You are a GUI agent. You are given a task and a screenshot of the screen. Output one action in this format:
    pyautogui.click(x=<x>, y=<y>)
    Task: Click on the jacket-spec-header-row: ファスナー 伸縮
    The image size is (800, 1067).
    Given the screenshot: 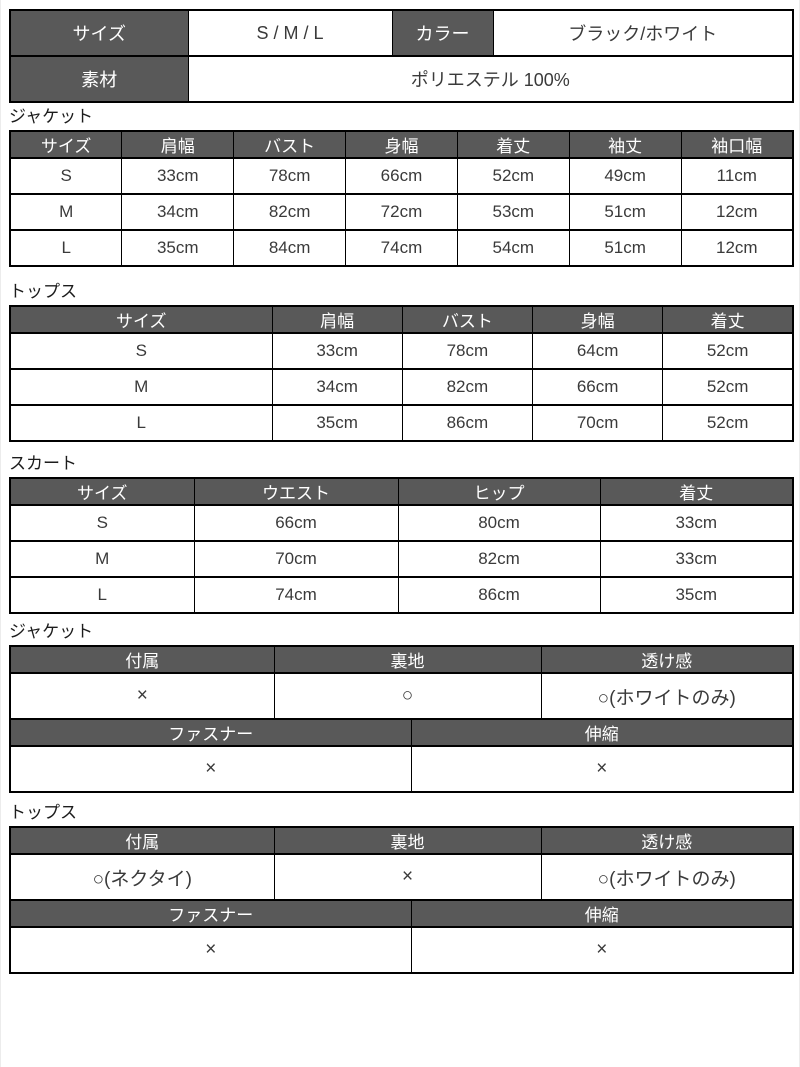 What is the action you would take?
    pyautogui.click(x=401, y=732)
    